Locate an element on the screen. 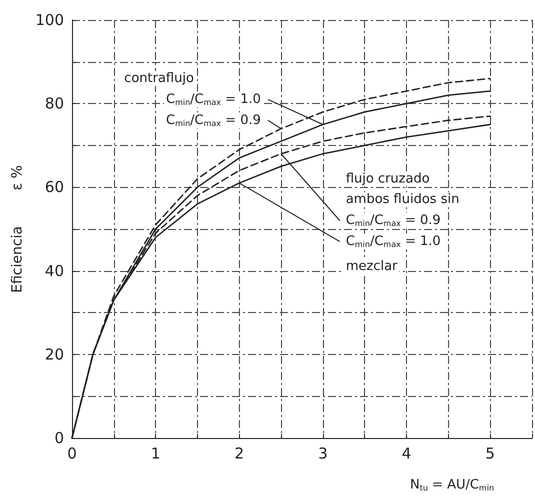 This screenshot has width=535, height=497. y-tick-label: 40 is located at coordinates (54, 271).